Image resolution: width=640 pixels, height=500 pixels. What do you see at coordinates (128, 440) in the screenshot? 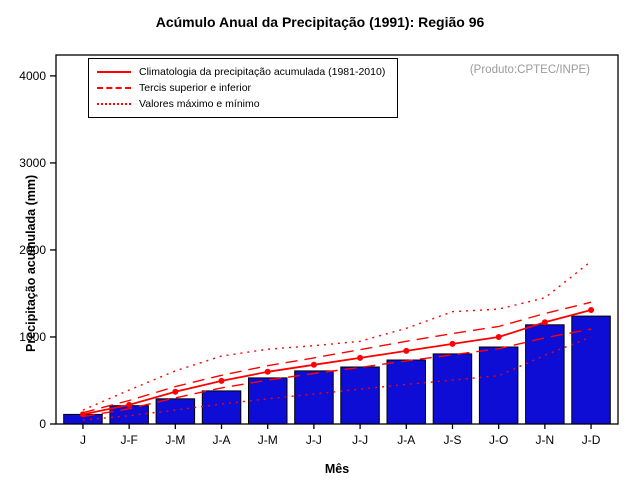
I see `x-tick-label: J-F` at bounding box center [128, 440].